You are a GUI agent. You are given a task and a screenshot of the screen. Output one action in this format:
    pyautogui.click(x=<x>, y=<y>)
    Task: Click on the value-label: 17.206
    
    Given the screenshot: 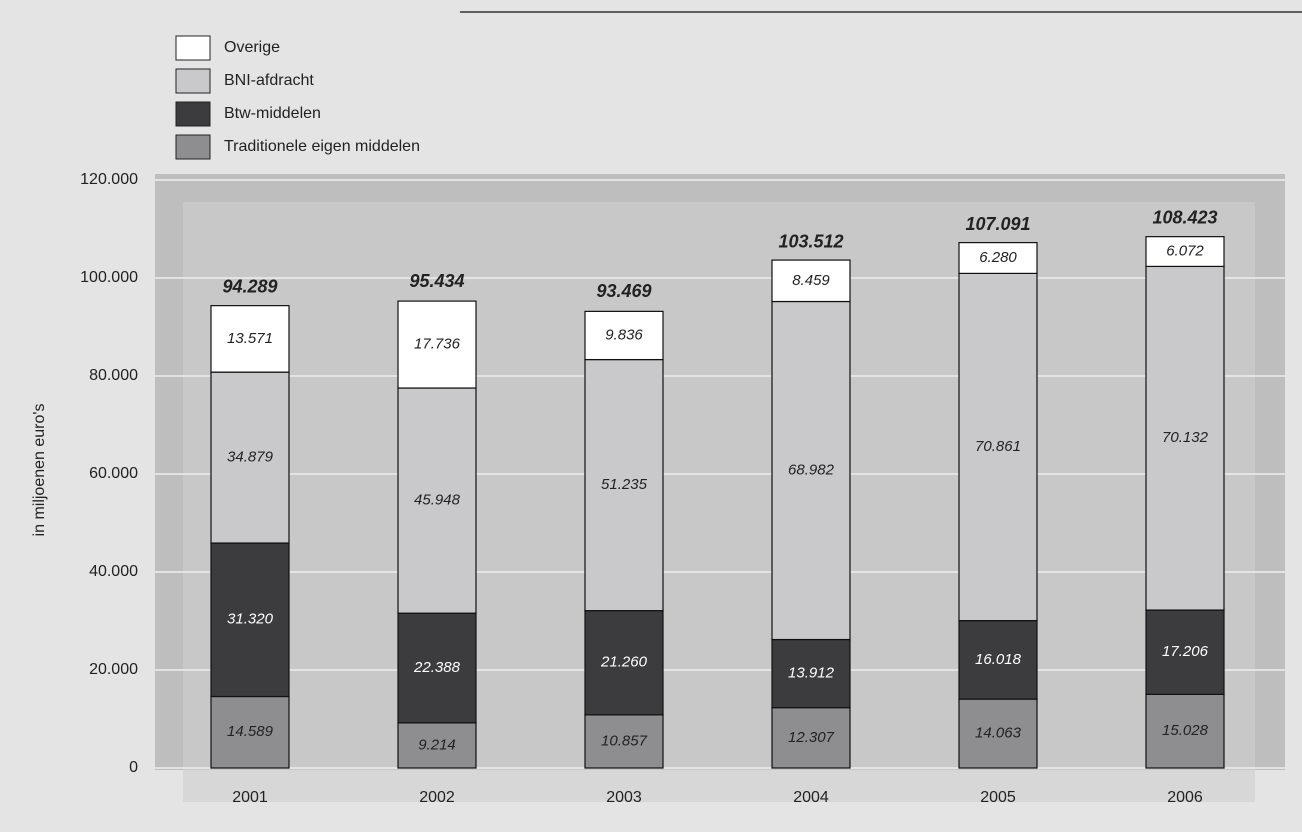 What is the action you would take?
    pyautogui.click(x=1185, y=651)
    